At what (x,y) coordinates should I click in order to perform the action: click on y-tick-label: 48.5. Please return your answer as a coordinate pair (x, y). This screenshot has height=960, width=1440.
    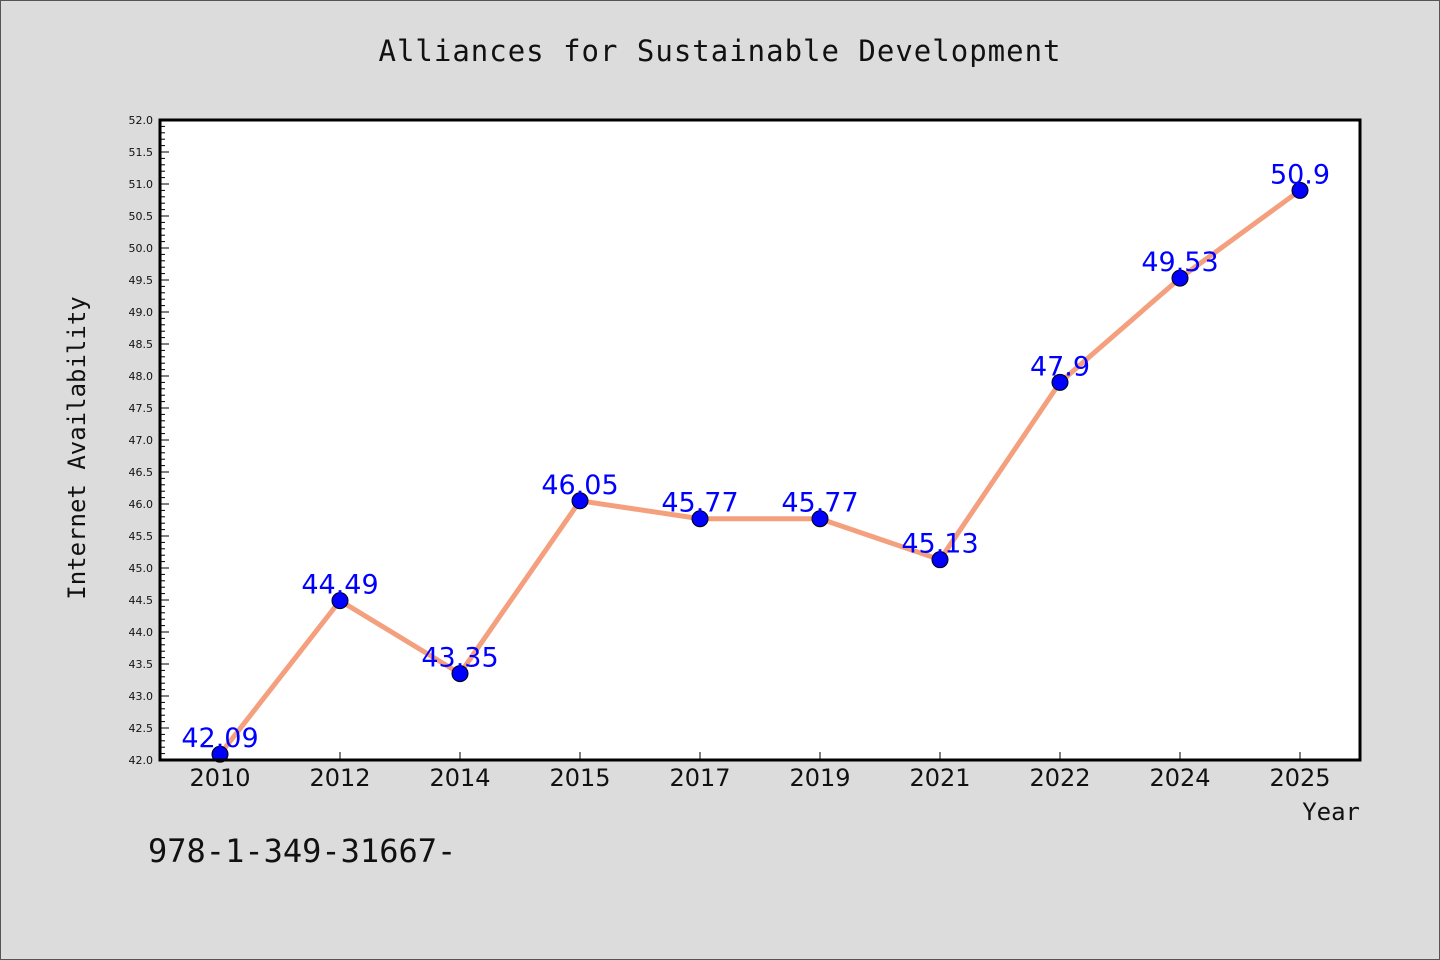
    Looking at the image, I should click on (141, 344).